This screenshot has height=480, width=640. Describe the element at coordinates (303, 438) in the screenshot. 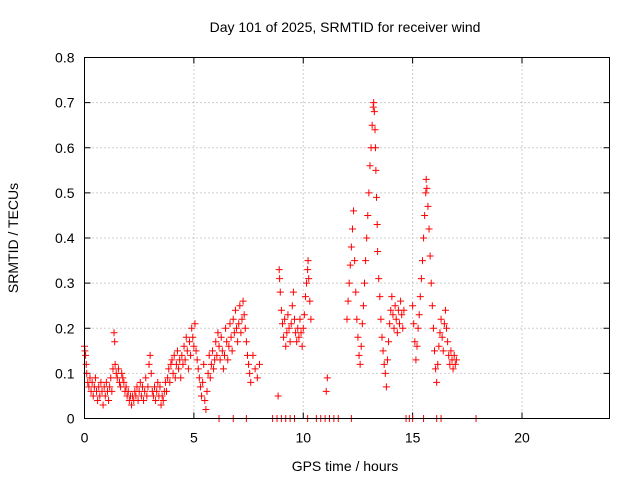

I see `x-tick-label: 10` at that location.